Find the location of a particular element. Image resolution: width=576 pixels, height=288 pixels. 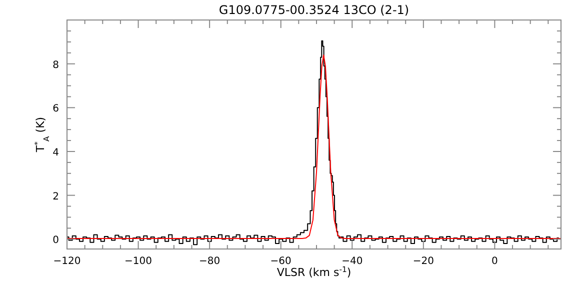

x-axis-title: VLSR (km s$^{-1}$) is located at coordinates (314, 271).